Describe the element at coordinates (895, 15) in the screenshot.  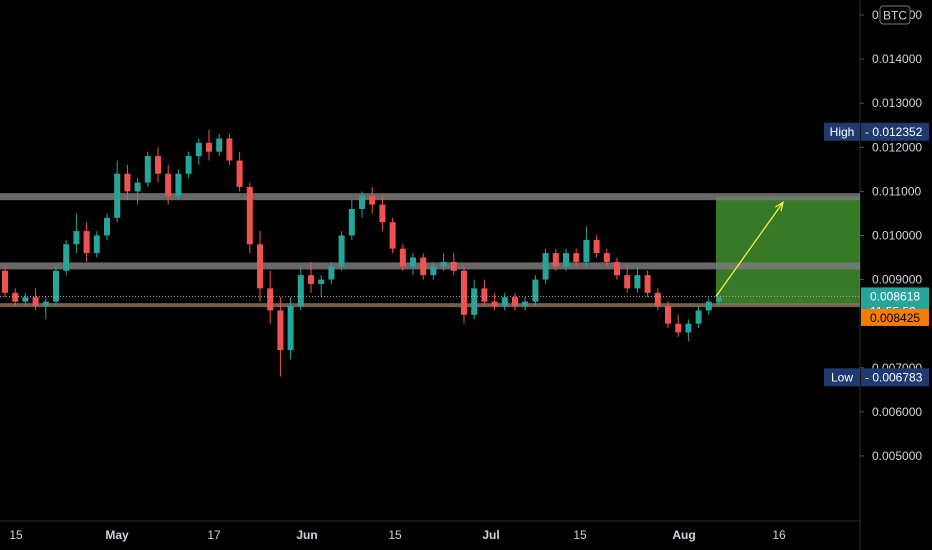
I see `unit-badge` at that location.